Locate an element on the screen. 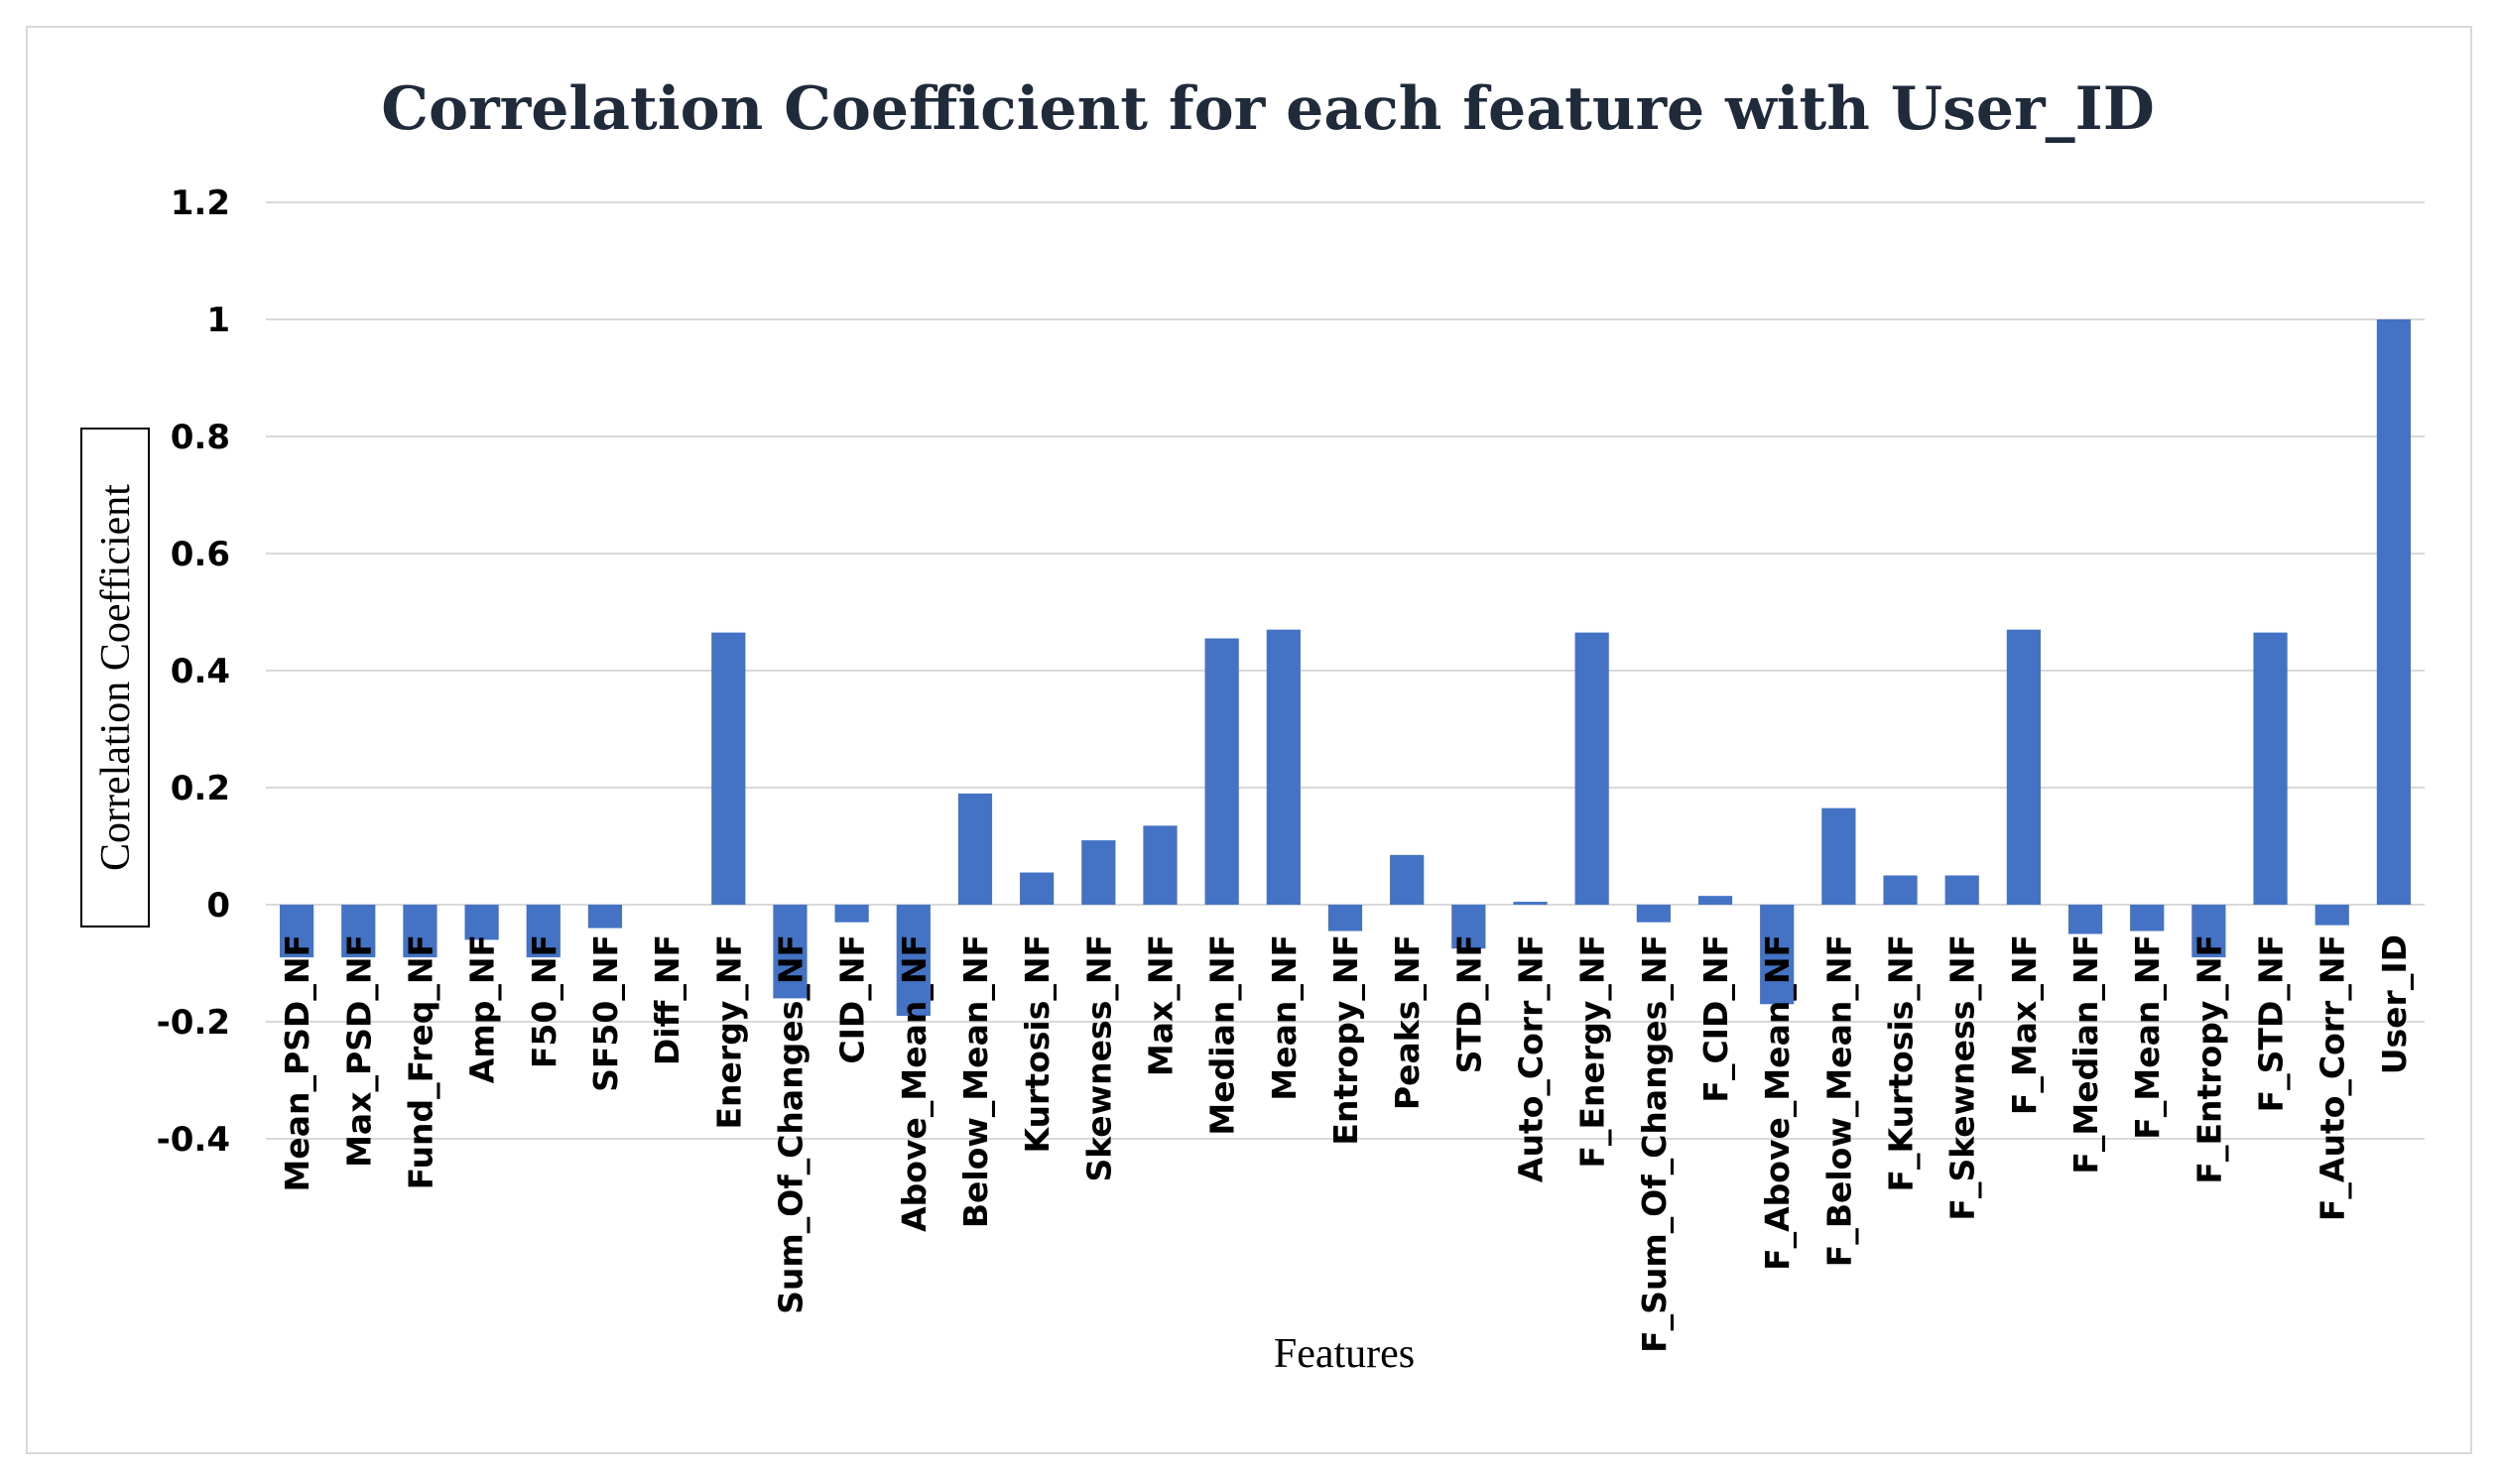  x-category-label: F_Median_NF is located at coordinates (2086, 1054).